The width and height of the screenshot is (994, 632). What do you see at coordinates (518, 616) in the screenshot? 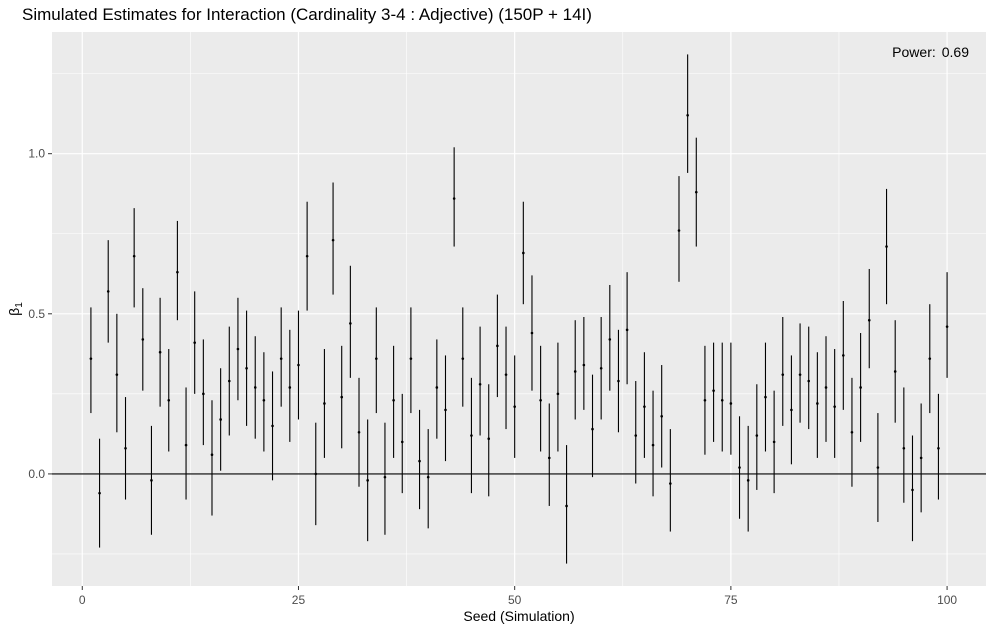
I see `x-axis-title: Seed (Simulation)` at bounding box center [518, 616].